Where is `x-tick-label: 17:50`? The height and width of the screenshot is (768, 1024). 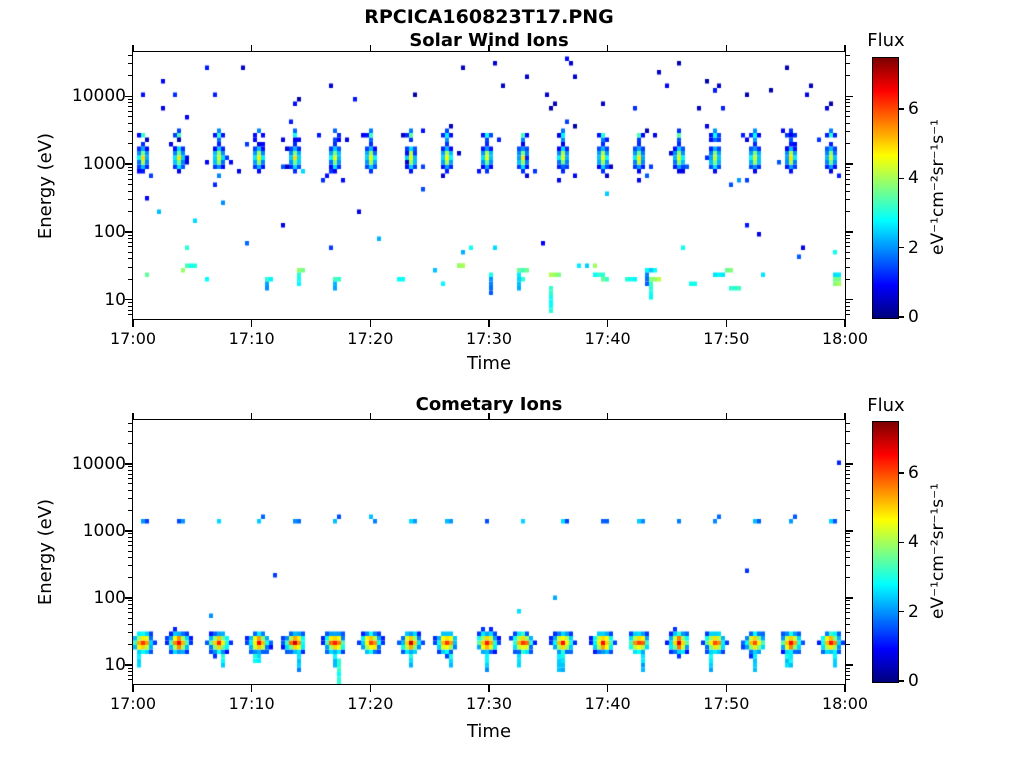 x-tick-label: 17:50 is located at coordinates (726, 338).